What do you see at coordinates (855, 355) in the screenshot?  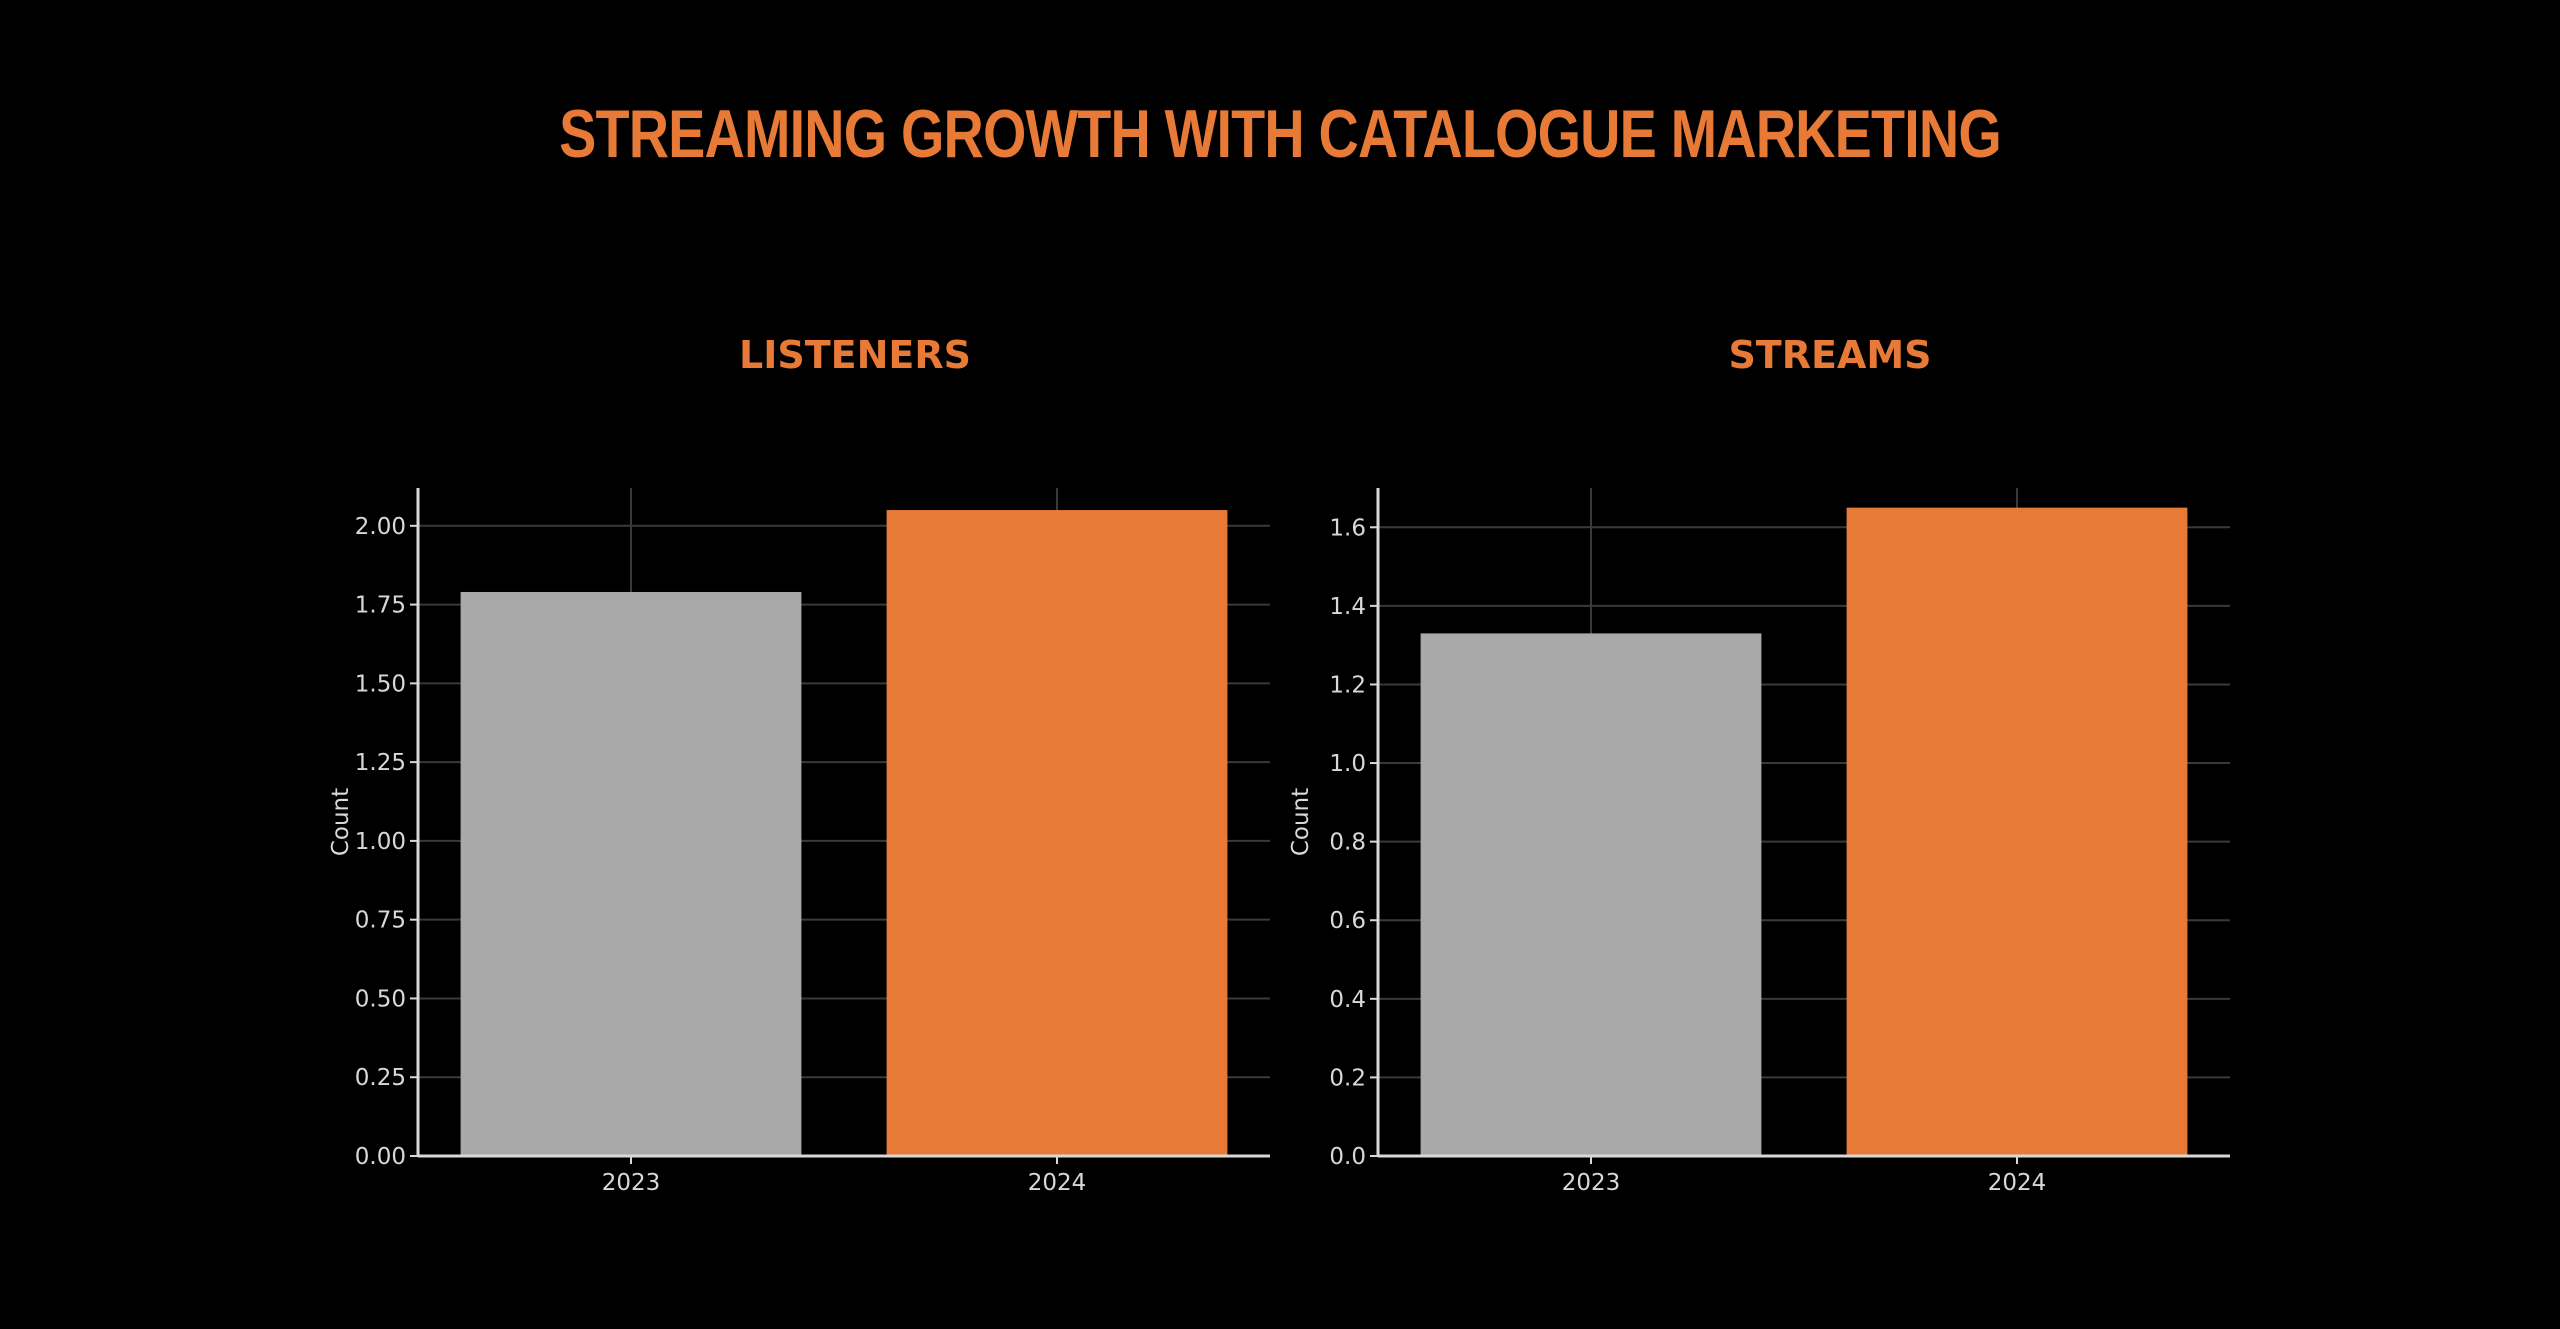 I see `listeners-chart-title: LISTENERS` at bounding box center [855, 355].